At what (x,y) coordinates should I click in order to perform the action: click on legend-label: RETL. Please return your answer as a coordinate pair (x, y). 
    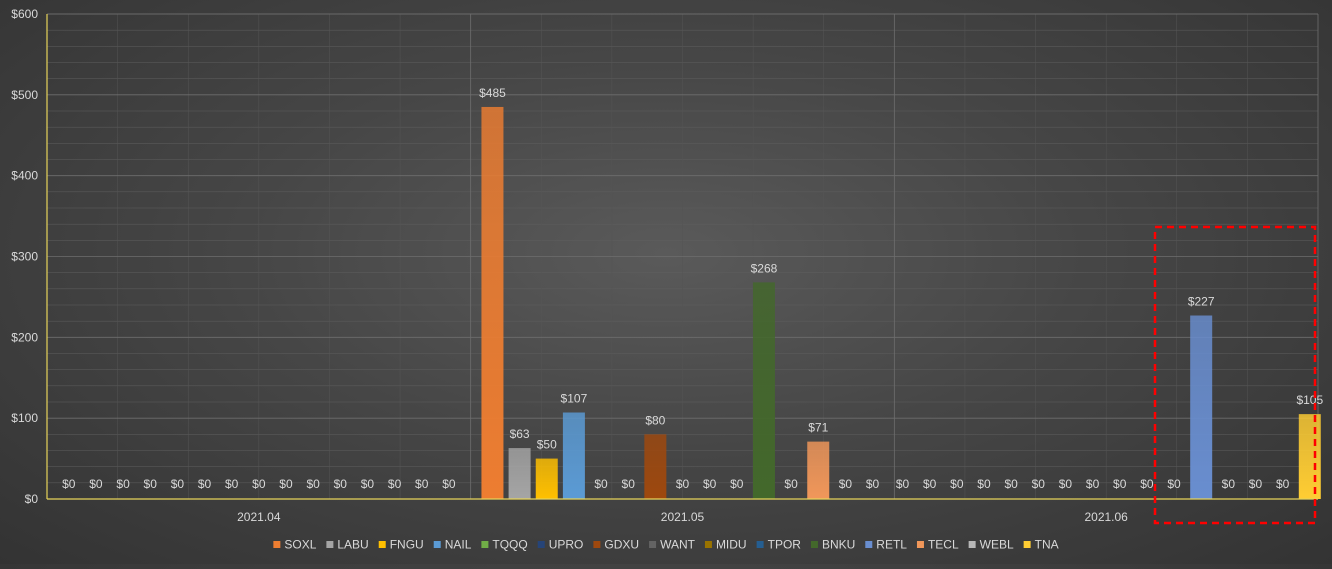
    Looking at the image, I should click on (891, 545).